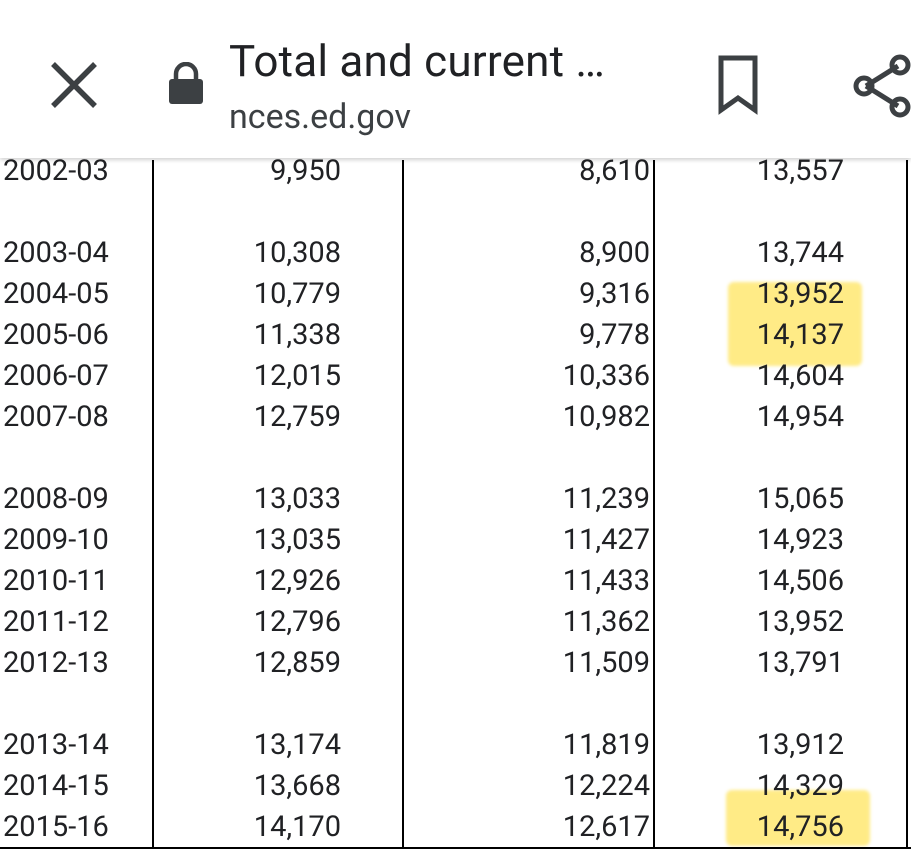 The image size is (911, 852). I want to click on cell-constant: 14,329, so click(800, 786).